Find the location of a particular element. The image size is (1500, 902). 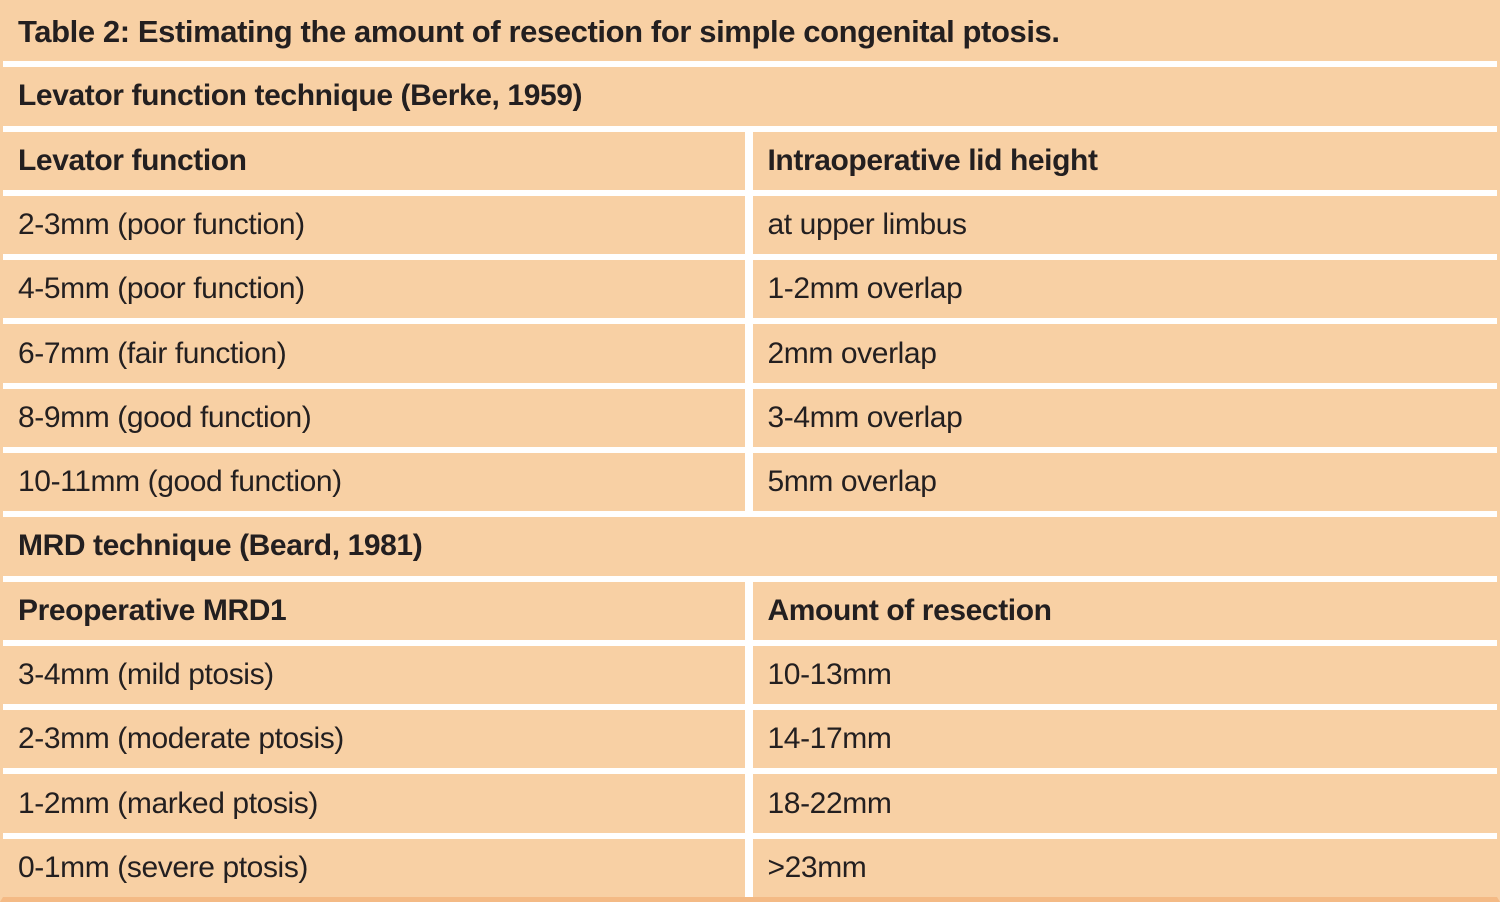

table-row: 10-11mm (good function) 5mm overlap is located at coordinates (750, 482).